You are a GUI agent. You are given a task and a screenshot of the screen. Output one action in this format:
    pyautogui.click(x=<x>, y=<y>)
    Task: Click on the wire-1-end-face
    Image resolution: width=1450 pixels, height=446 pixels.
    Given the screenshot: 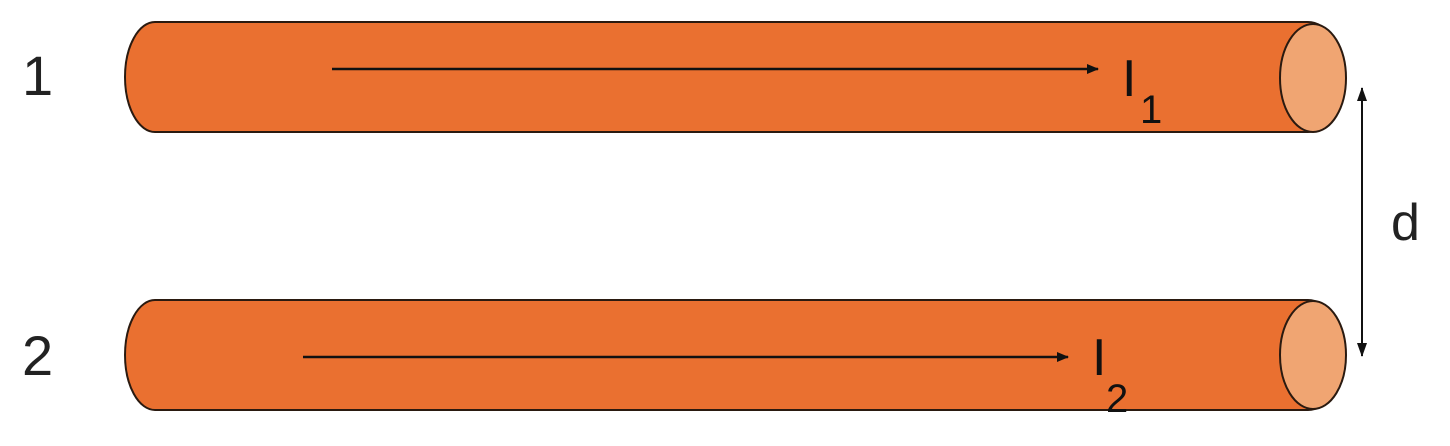 What is the action you would take?
    pyautogui.click(x=1313, y=78)
    